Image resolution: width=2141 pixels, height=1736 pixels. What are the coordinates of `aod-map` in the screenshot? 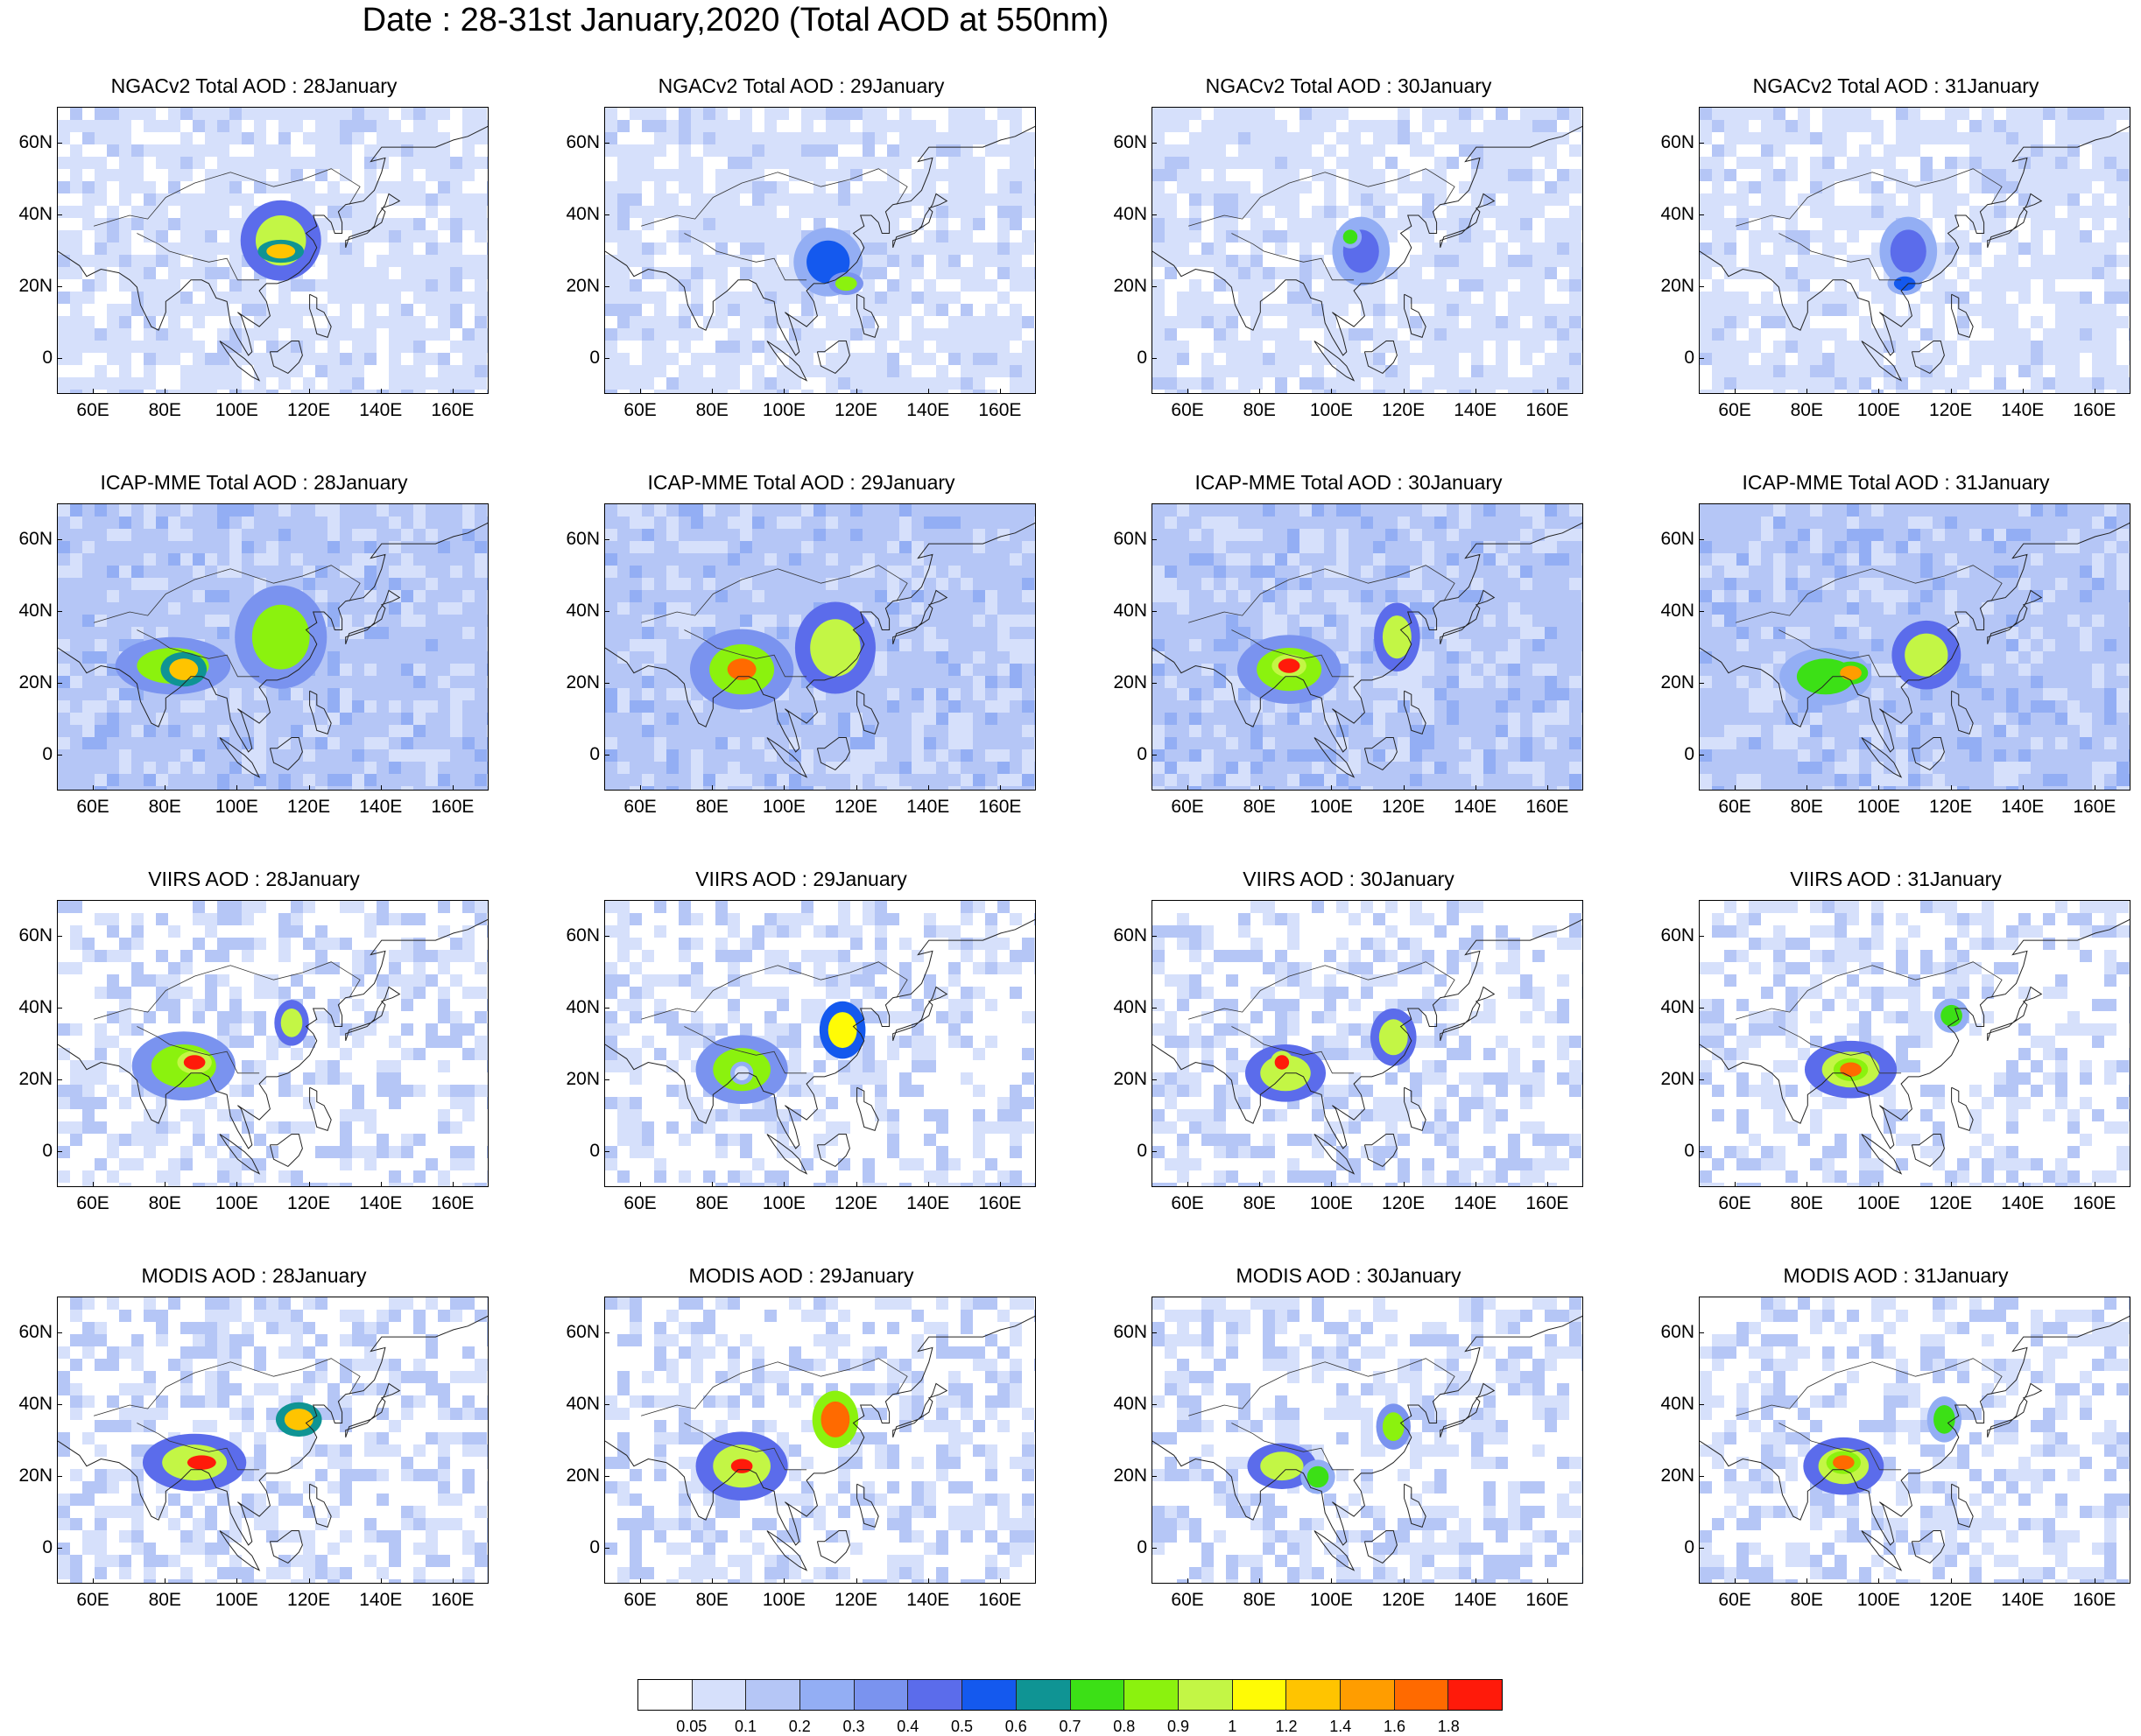 It's located at (1915, 647).